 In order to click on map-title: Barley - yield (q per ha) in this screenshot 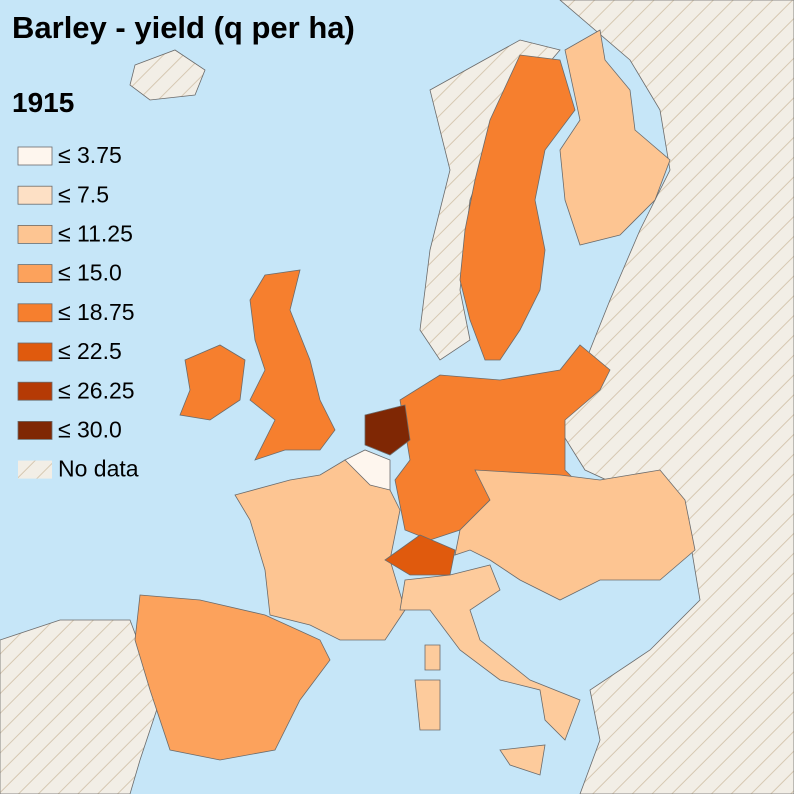, I will do `click(183, 27)`.